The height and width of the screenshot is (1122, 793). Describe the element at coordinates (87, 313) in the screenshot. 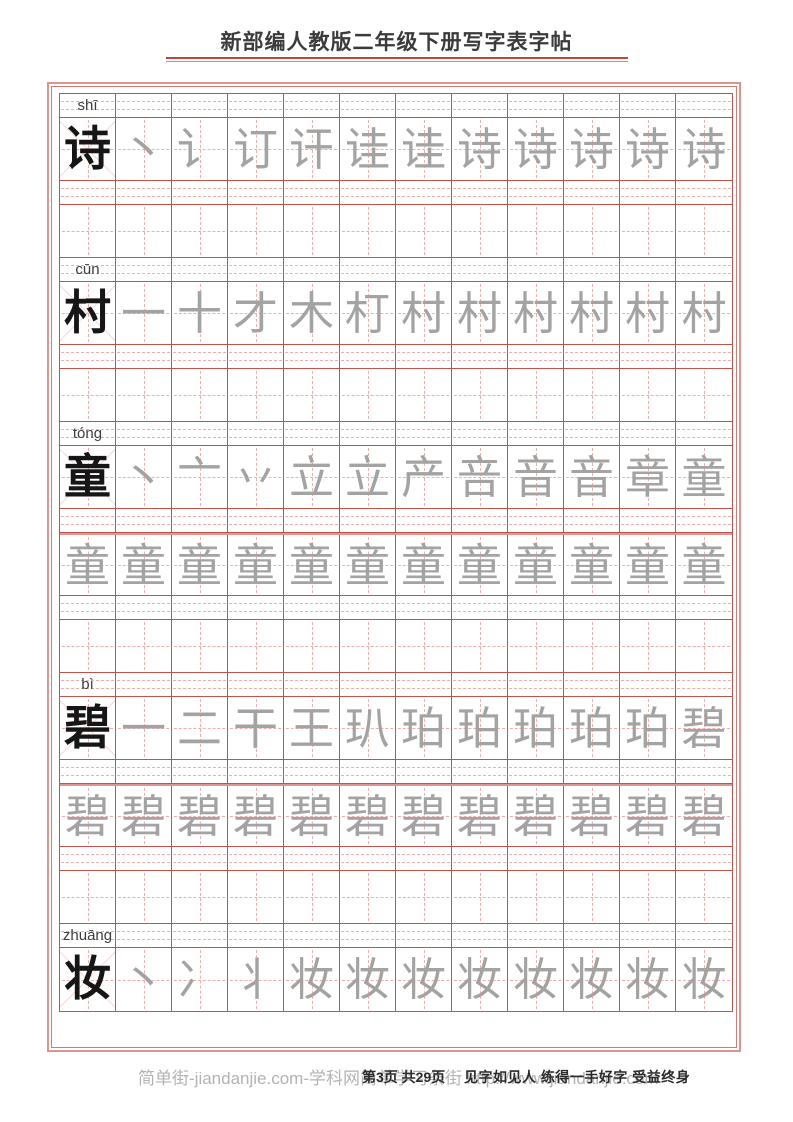

I see `model-character: 村` at that location.